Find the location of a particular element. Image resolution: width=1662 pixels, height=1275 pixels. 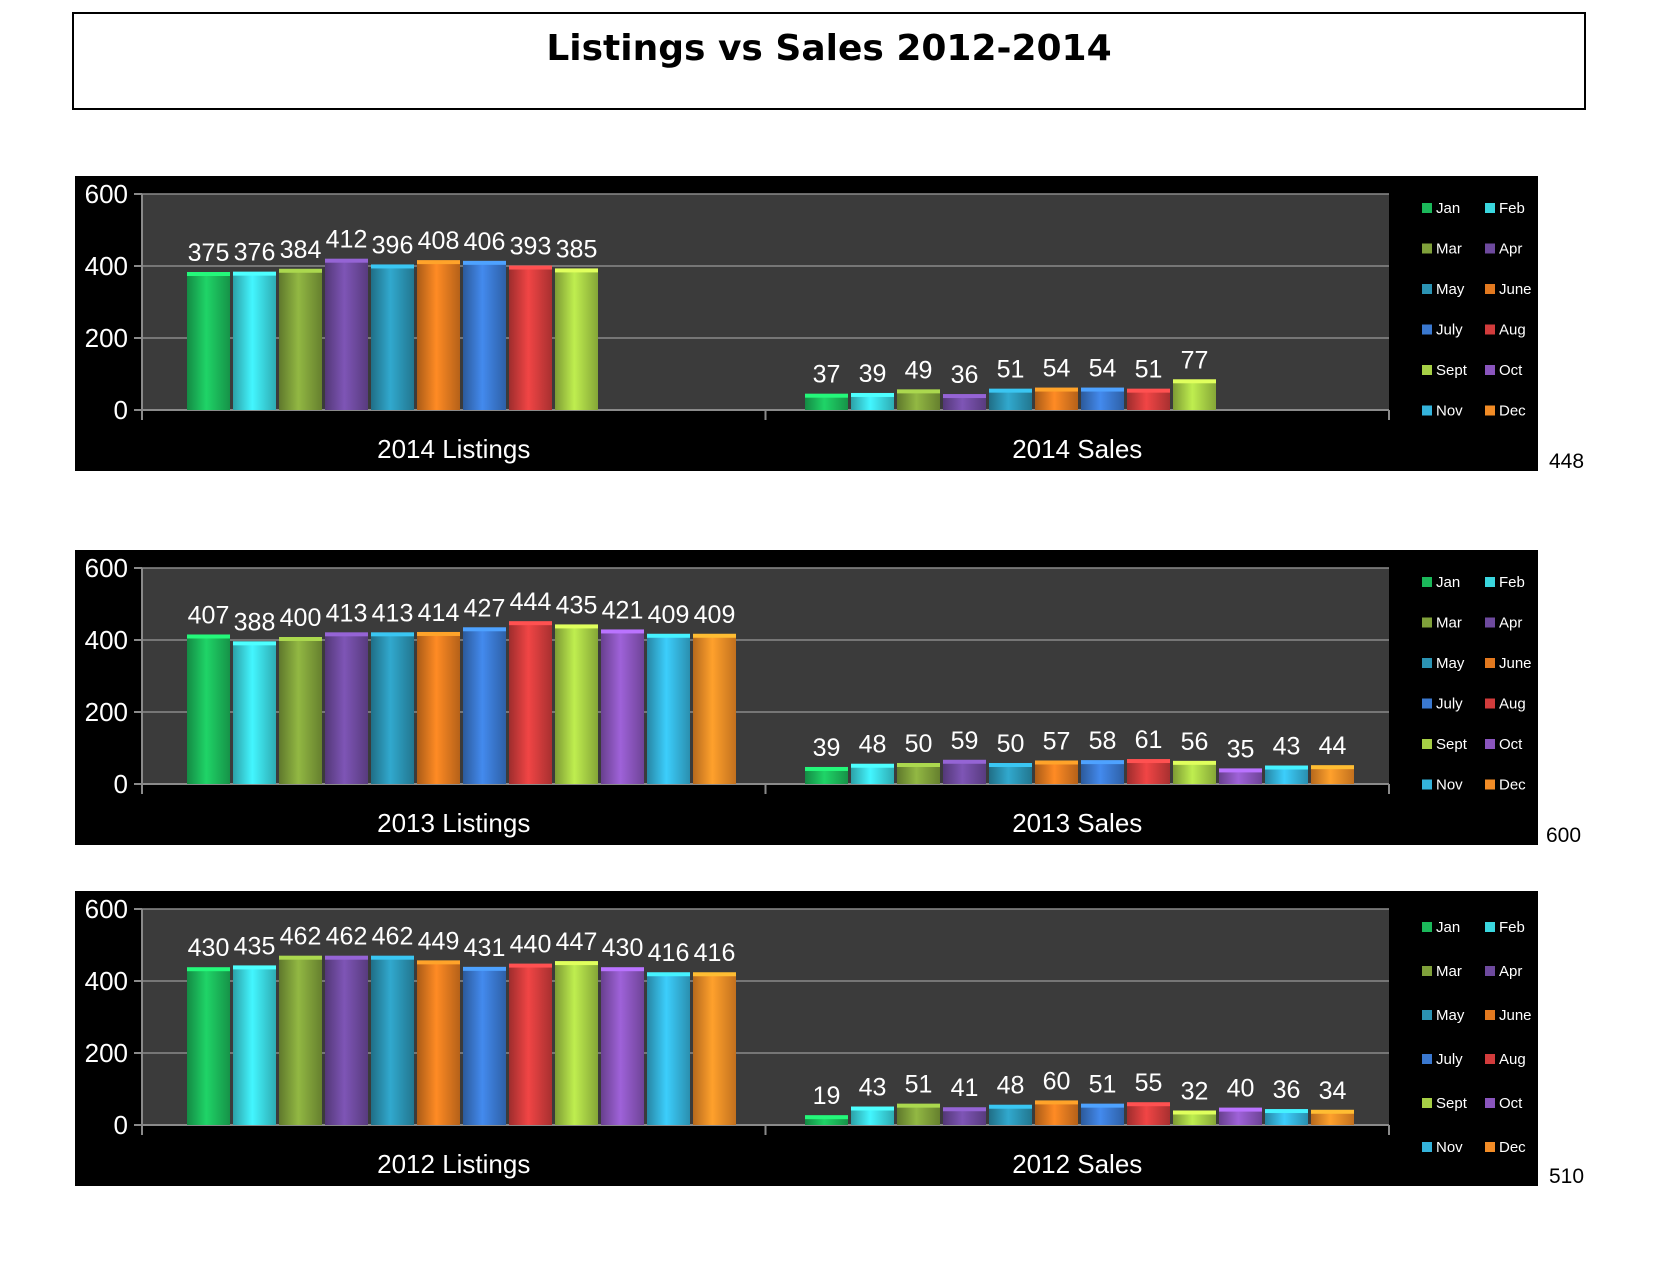

chart-1-data-label: 421 is located at coordinates (623, 610).